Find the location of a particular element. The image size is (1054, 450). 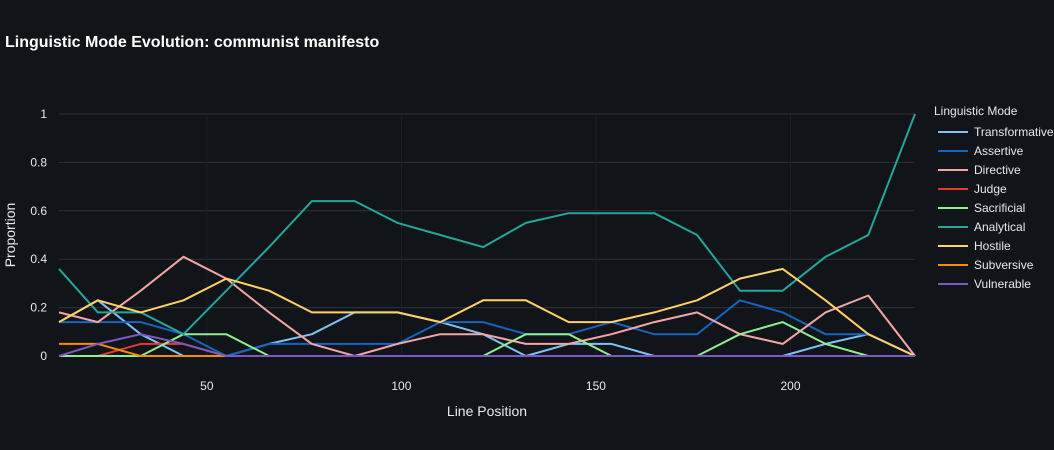

series-line-transformative is located at coordinates (487, 328).